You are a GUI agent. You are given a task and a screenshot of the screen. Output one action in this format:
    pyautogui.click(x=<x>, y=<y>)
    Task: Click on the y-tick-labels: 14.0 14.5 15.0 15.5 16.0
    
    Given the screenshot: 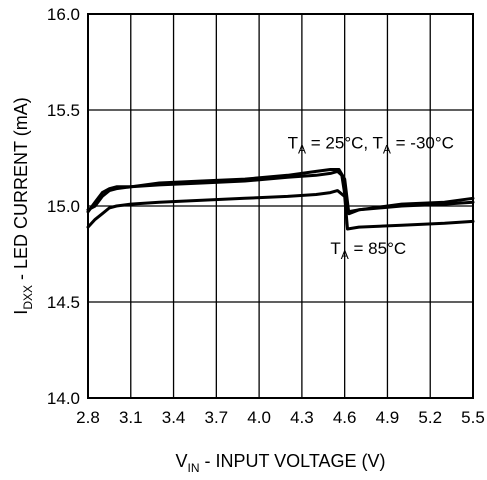 What is the action you would take?
    pyautogui.click(x=63, y=206)
    